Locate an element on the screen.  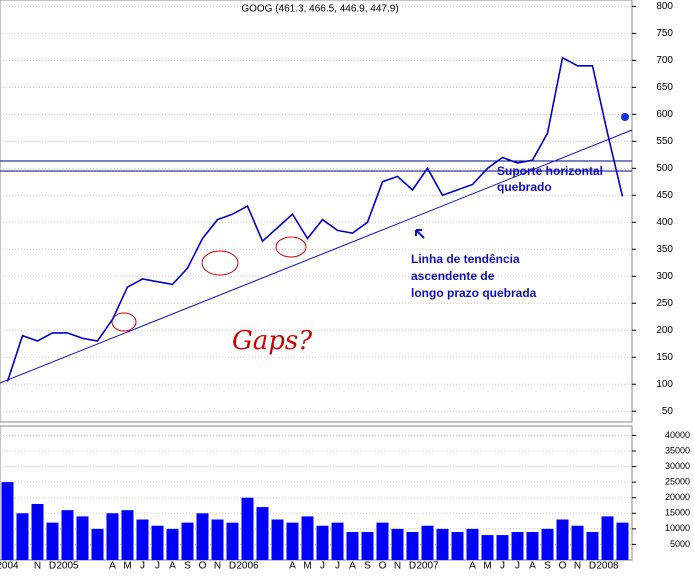
y2-tick-label: 30000 is located at coordinates (677, 466).